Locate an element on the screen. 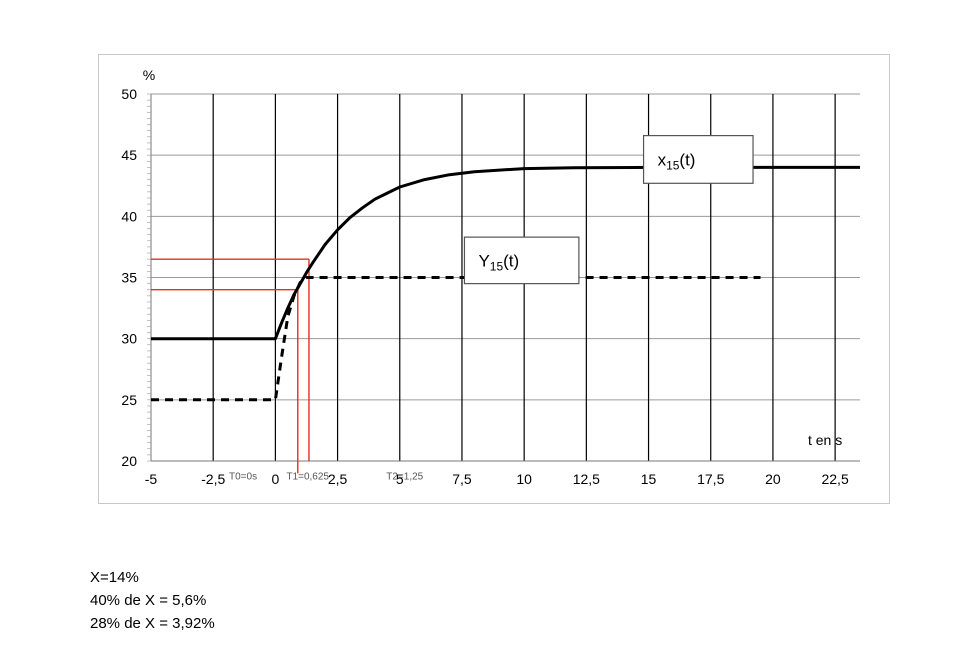  notes-block: X=14% 40% de X = 5,6% 28% de X = 3,92% is located at coordinates (152, 600).